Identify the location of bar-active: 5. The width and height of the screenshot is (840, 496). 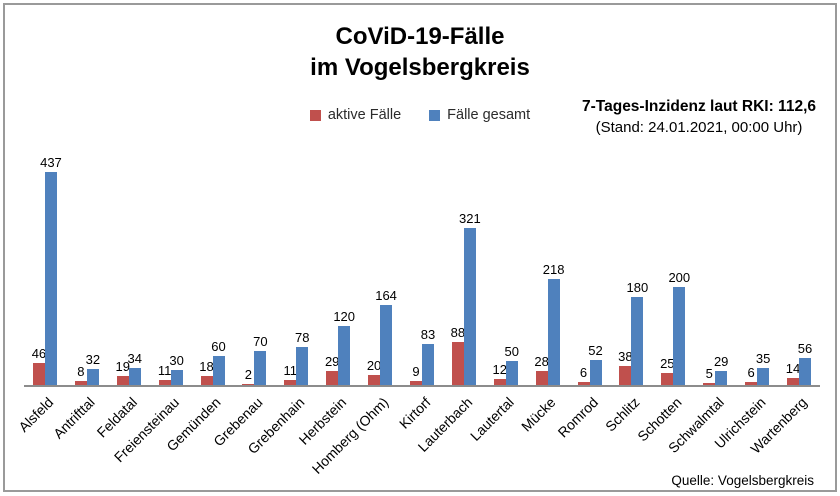
(709, 375).